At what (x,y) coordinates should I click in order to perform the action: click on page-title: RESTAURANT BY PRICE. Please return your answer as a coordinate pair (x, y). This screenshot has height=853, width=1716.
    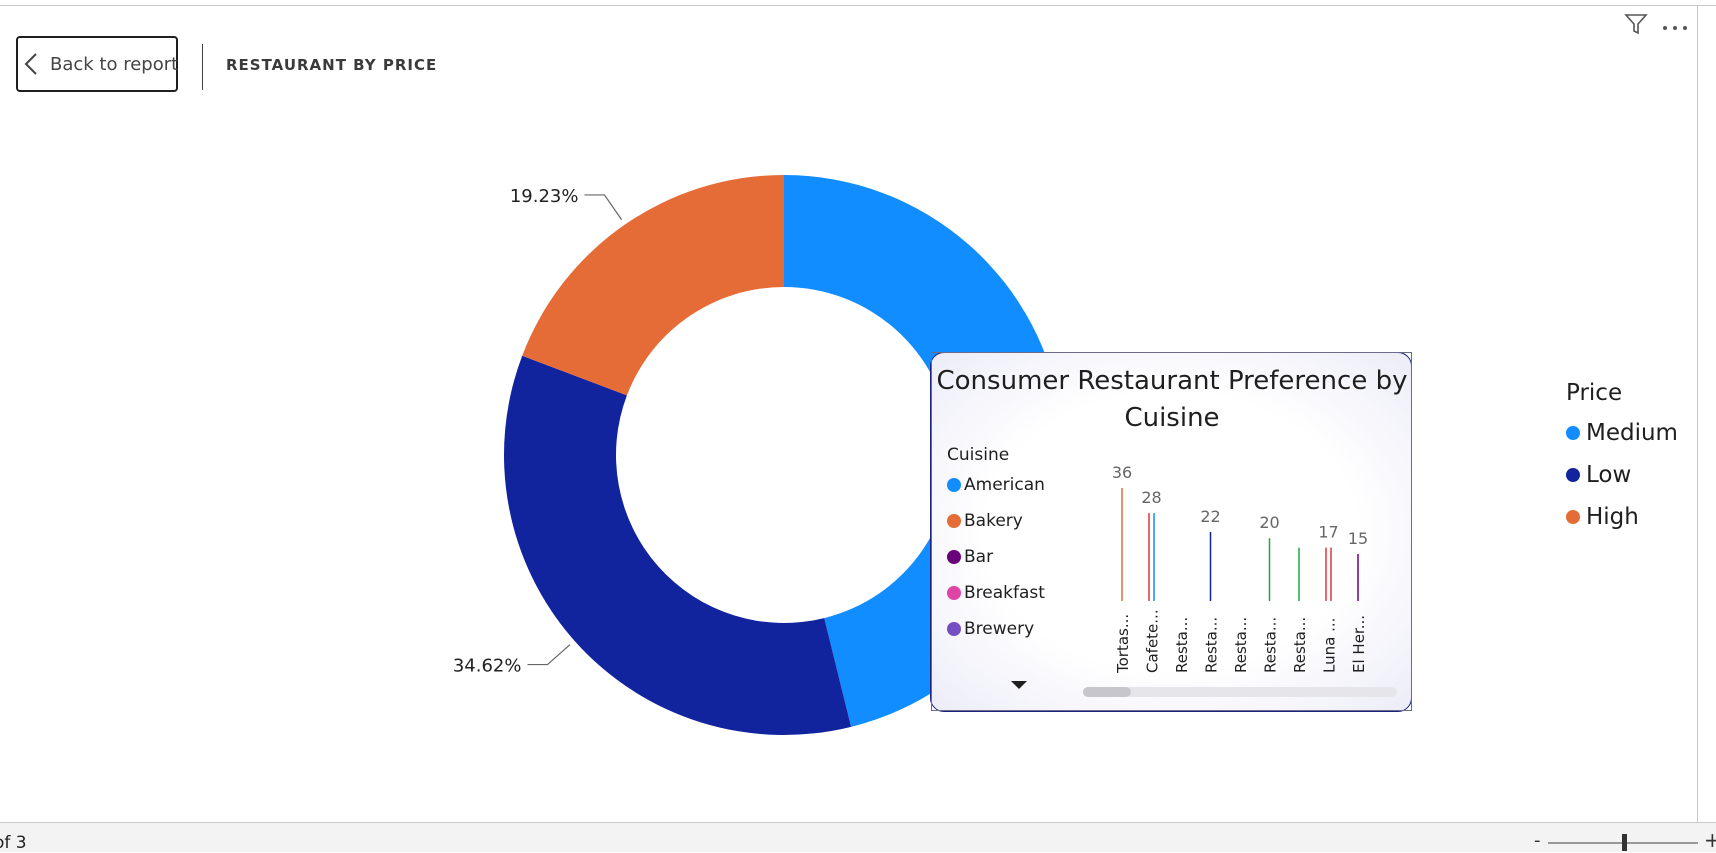
    Looking at the image, I should click on (332, 65).